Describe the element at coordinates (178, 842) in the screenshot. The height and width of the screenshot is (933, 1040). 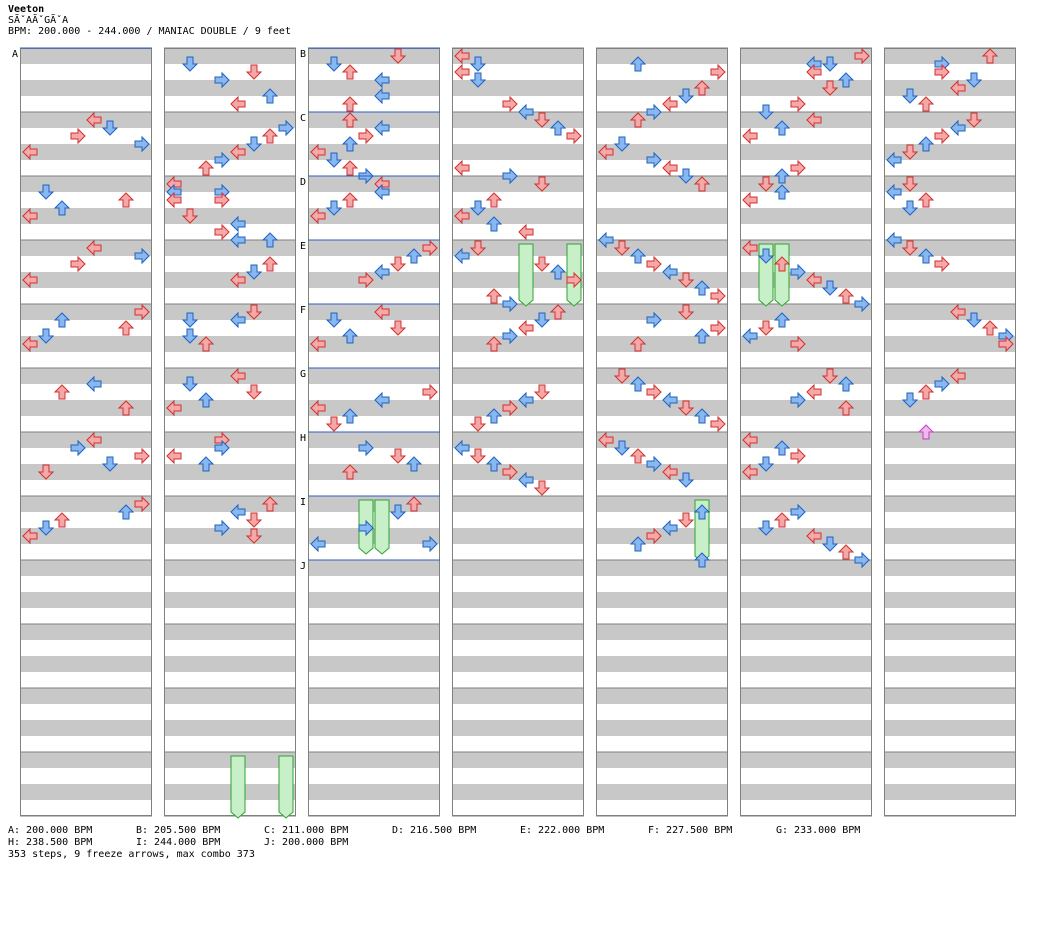
I see `bpm-label-i: I: 244.000 BPM` at that location.